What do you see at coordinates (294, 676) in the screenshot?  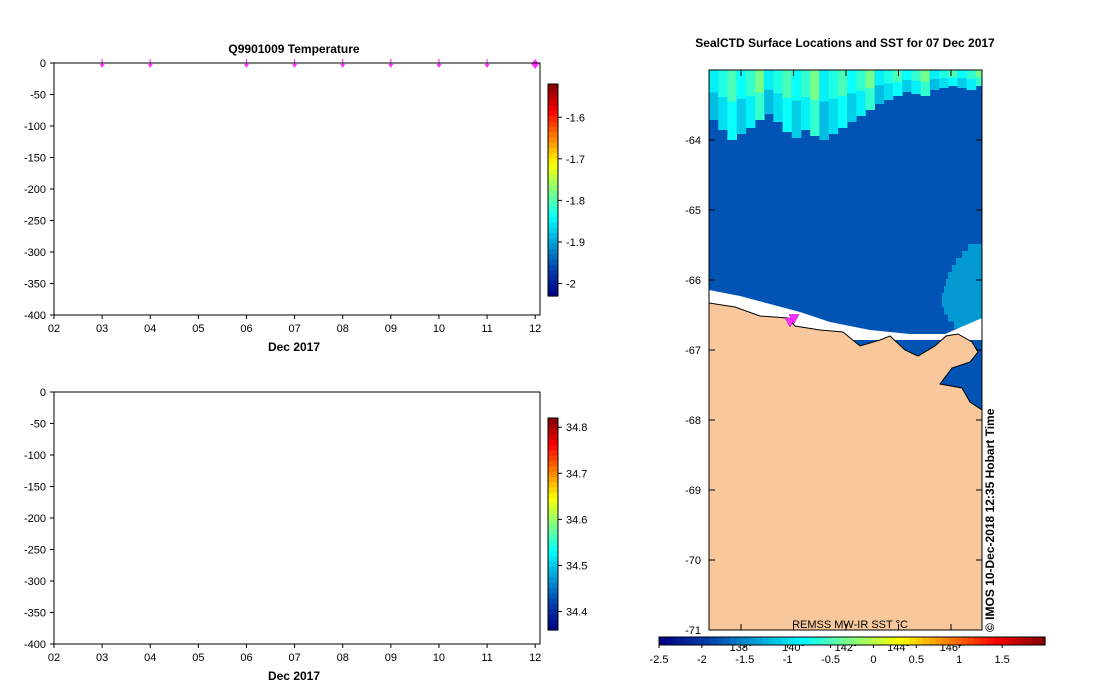 I see `salinity-x-label: Dec 2017` at bounding box center [294, 676].